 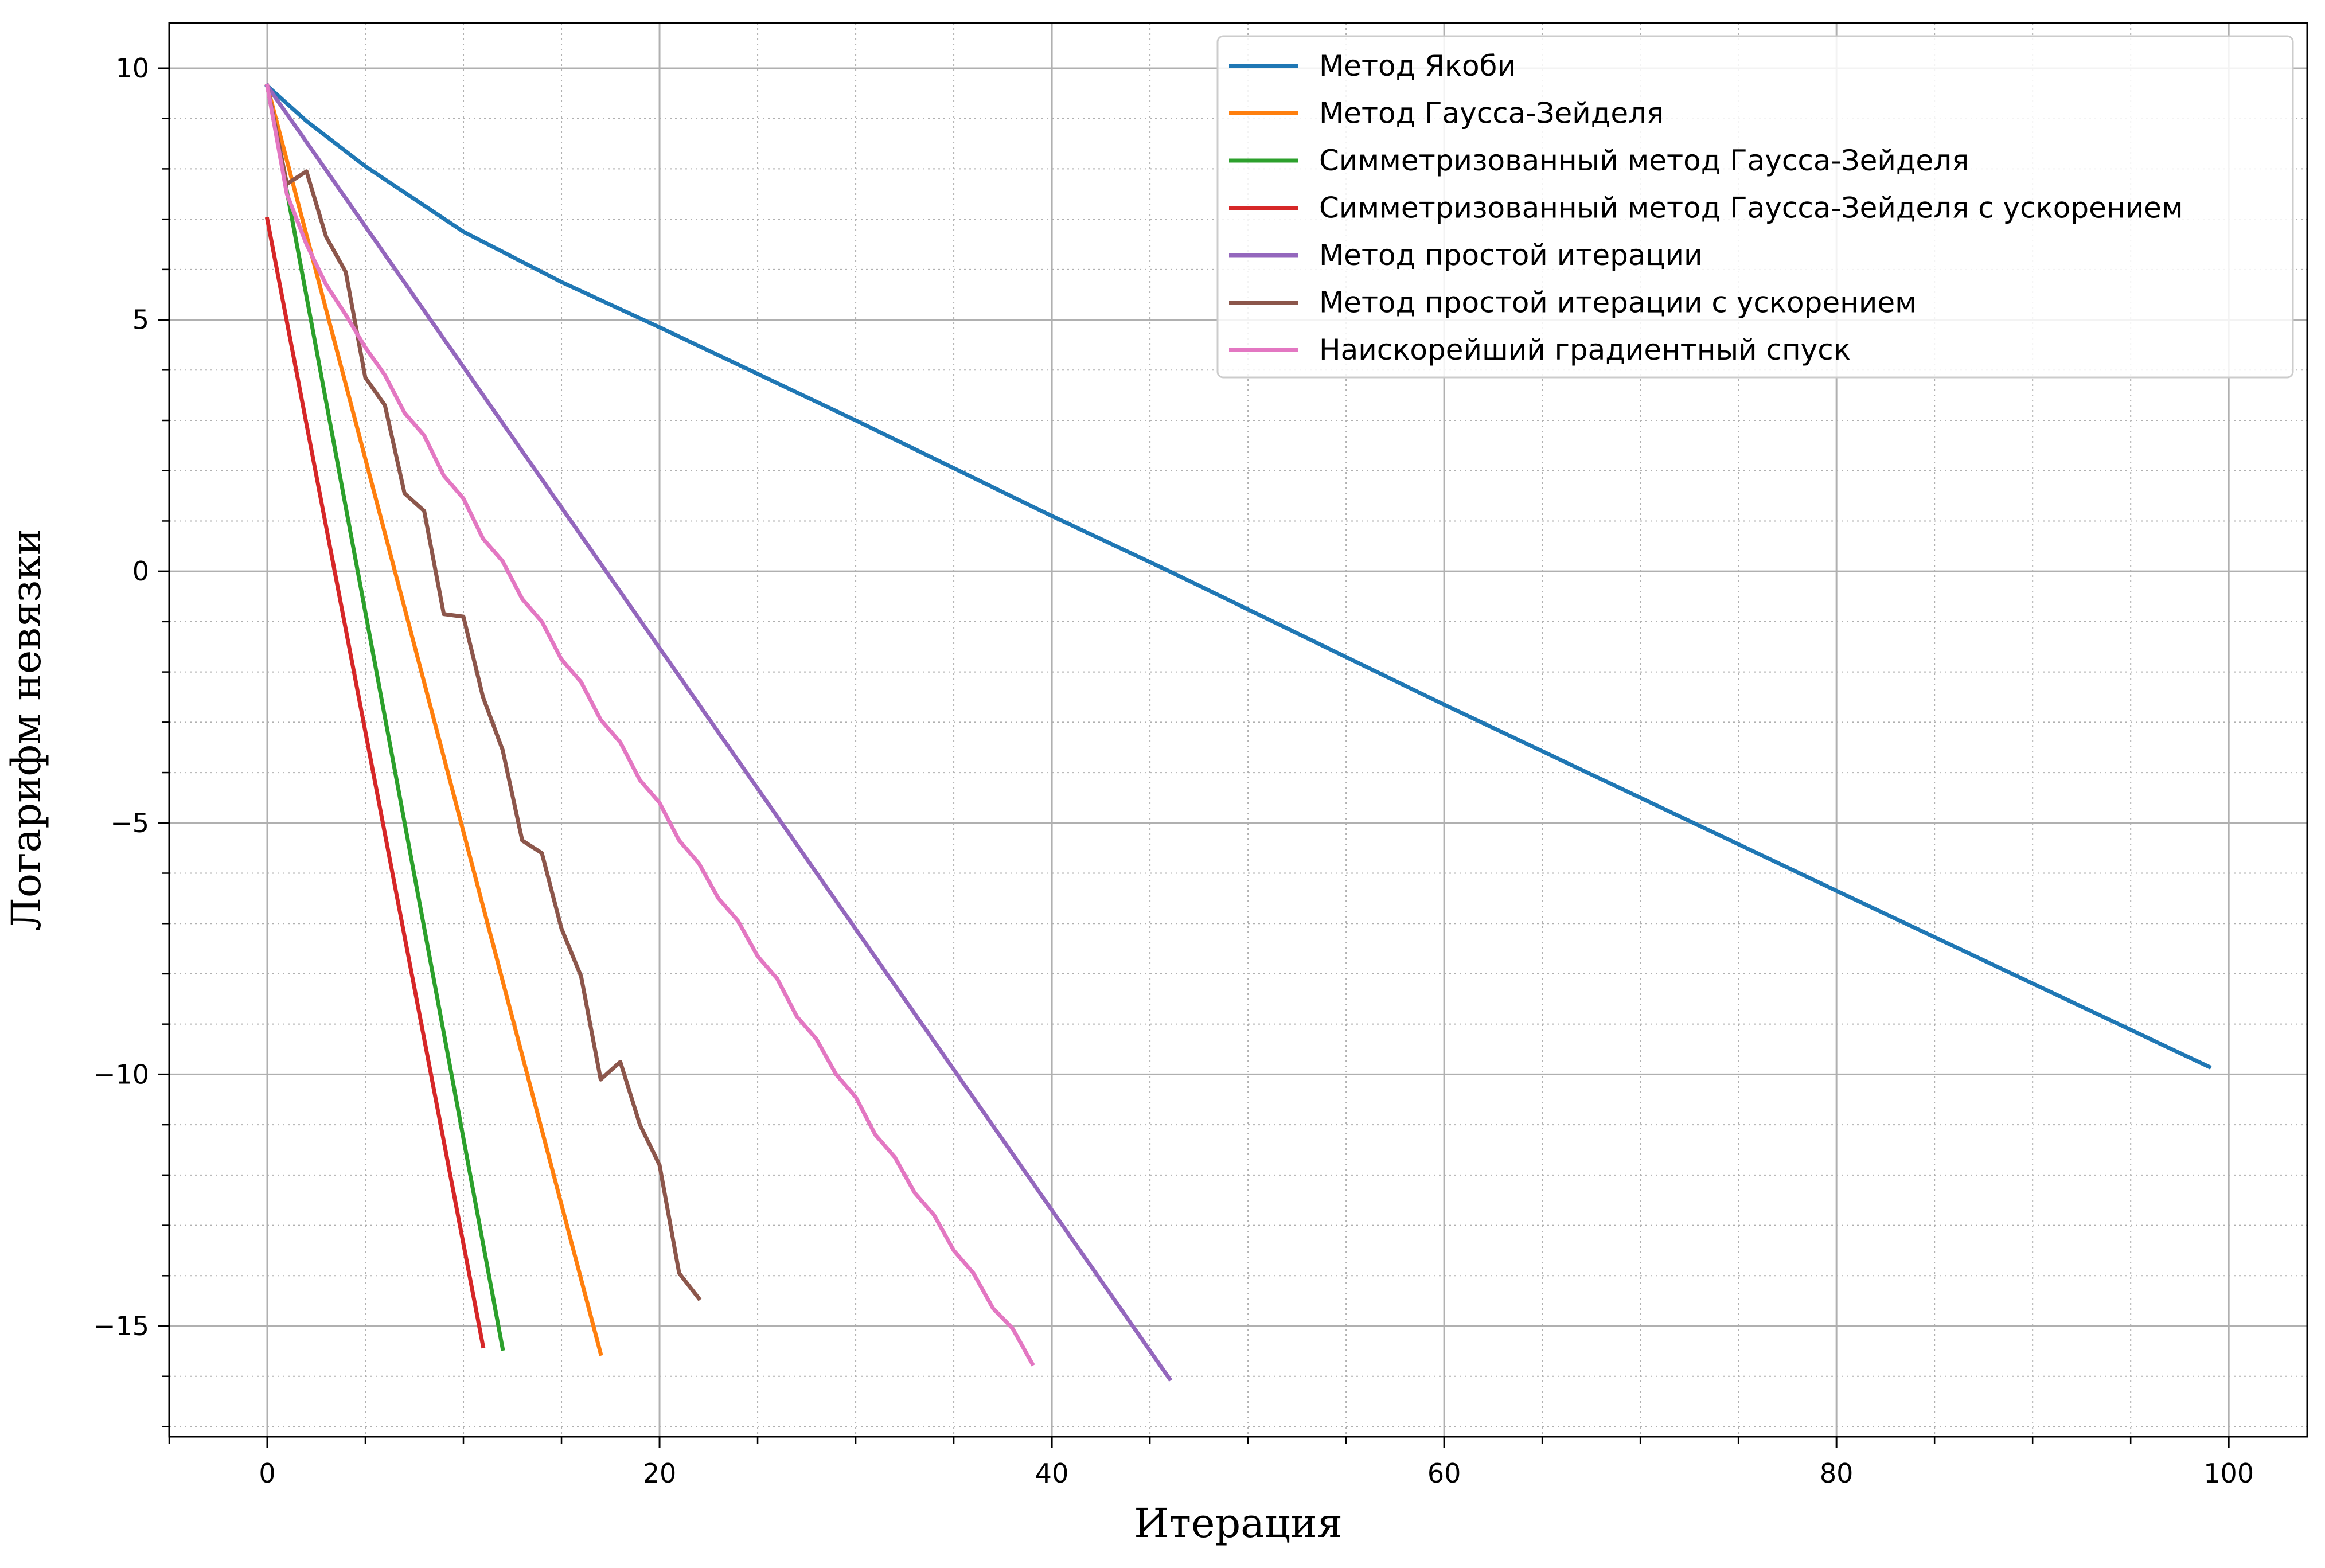 I want to click on y-axis-title: Логарифм невязки, so click(x=26, y=729).